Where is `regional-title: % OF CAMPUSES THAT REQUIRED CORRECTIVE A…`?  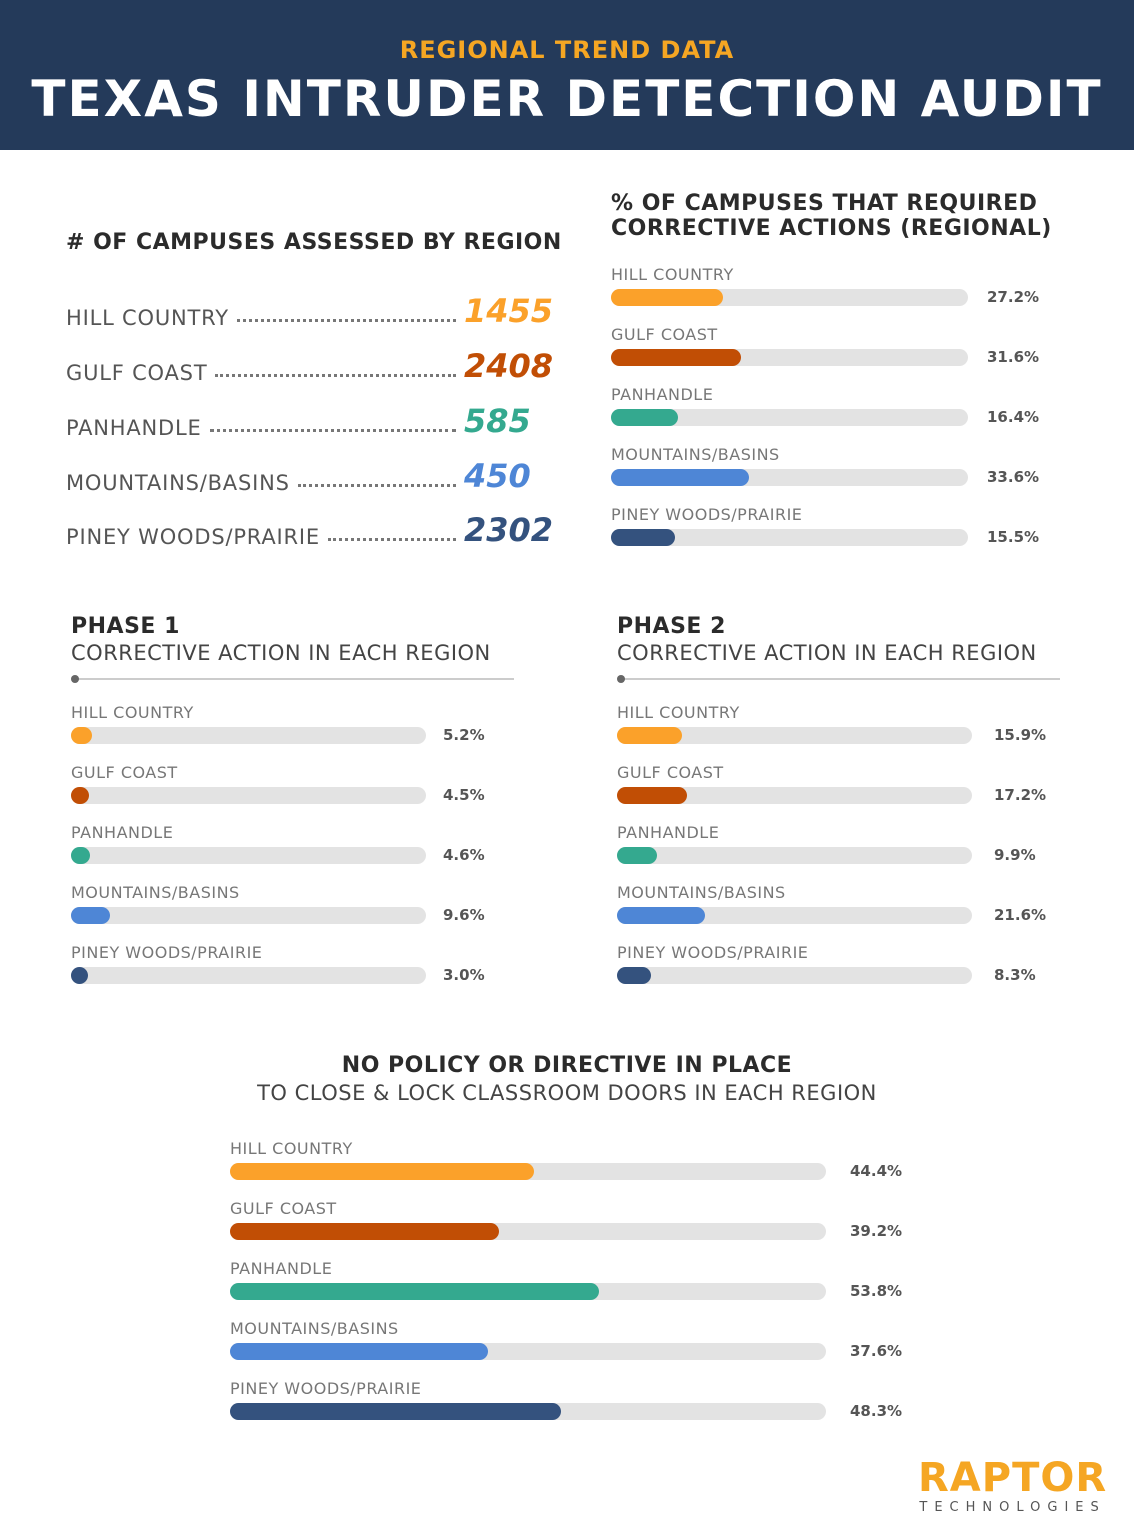 regional-title: % OF CAMPUSES THAT REQUIRED CORRECTIVE A… is located at coordinates (831, 216).